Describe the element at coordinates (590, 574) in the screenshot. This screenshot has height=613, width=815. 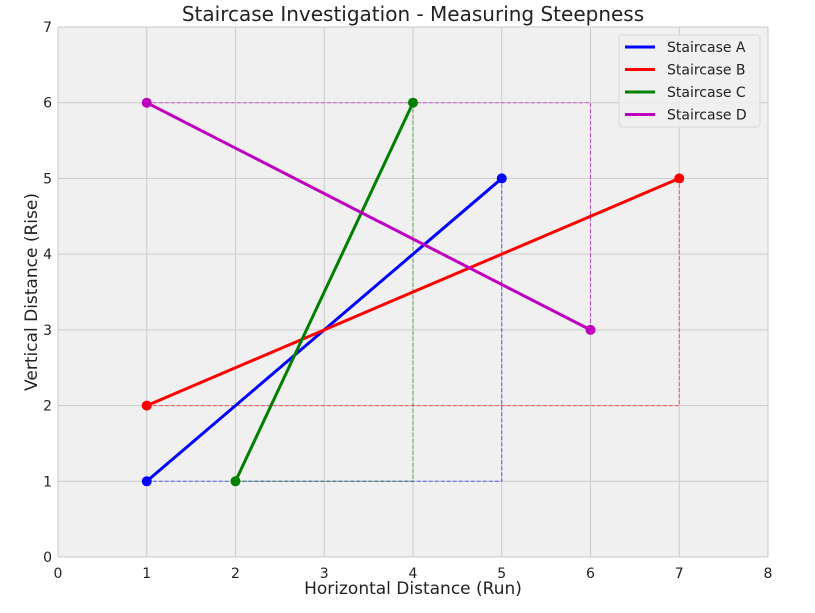
I see `x-tick-label: 6` at that location.